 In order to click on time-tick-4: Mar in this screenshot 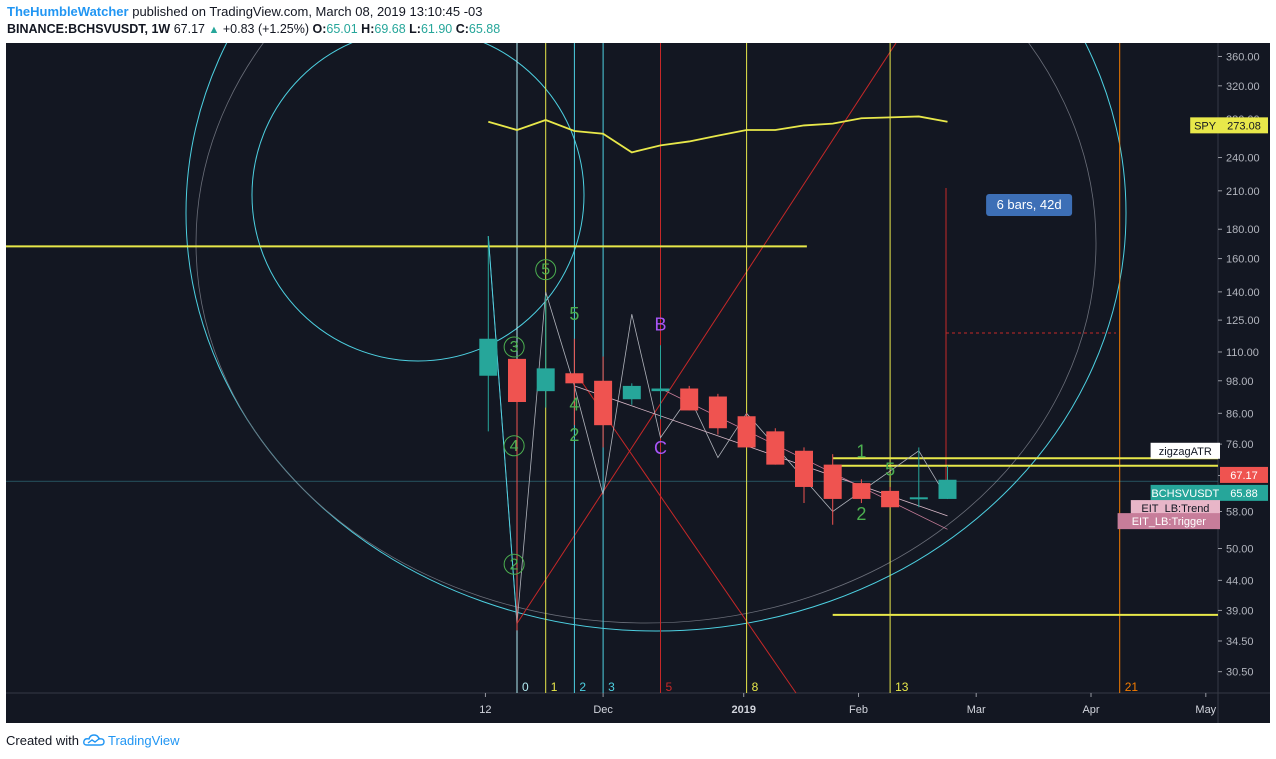, I will do `click(976, 710)`.